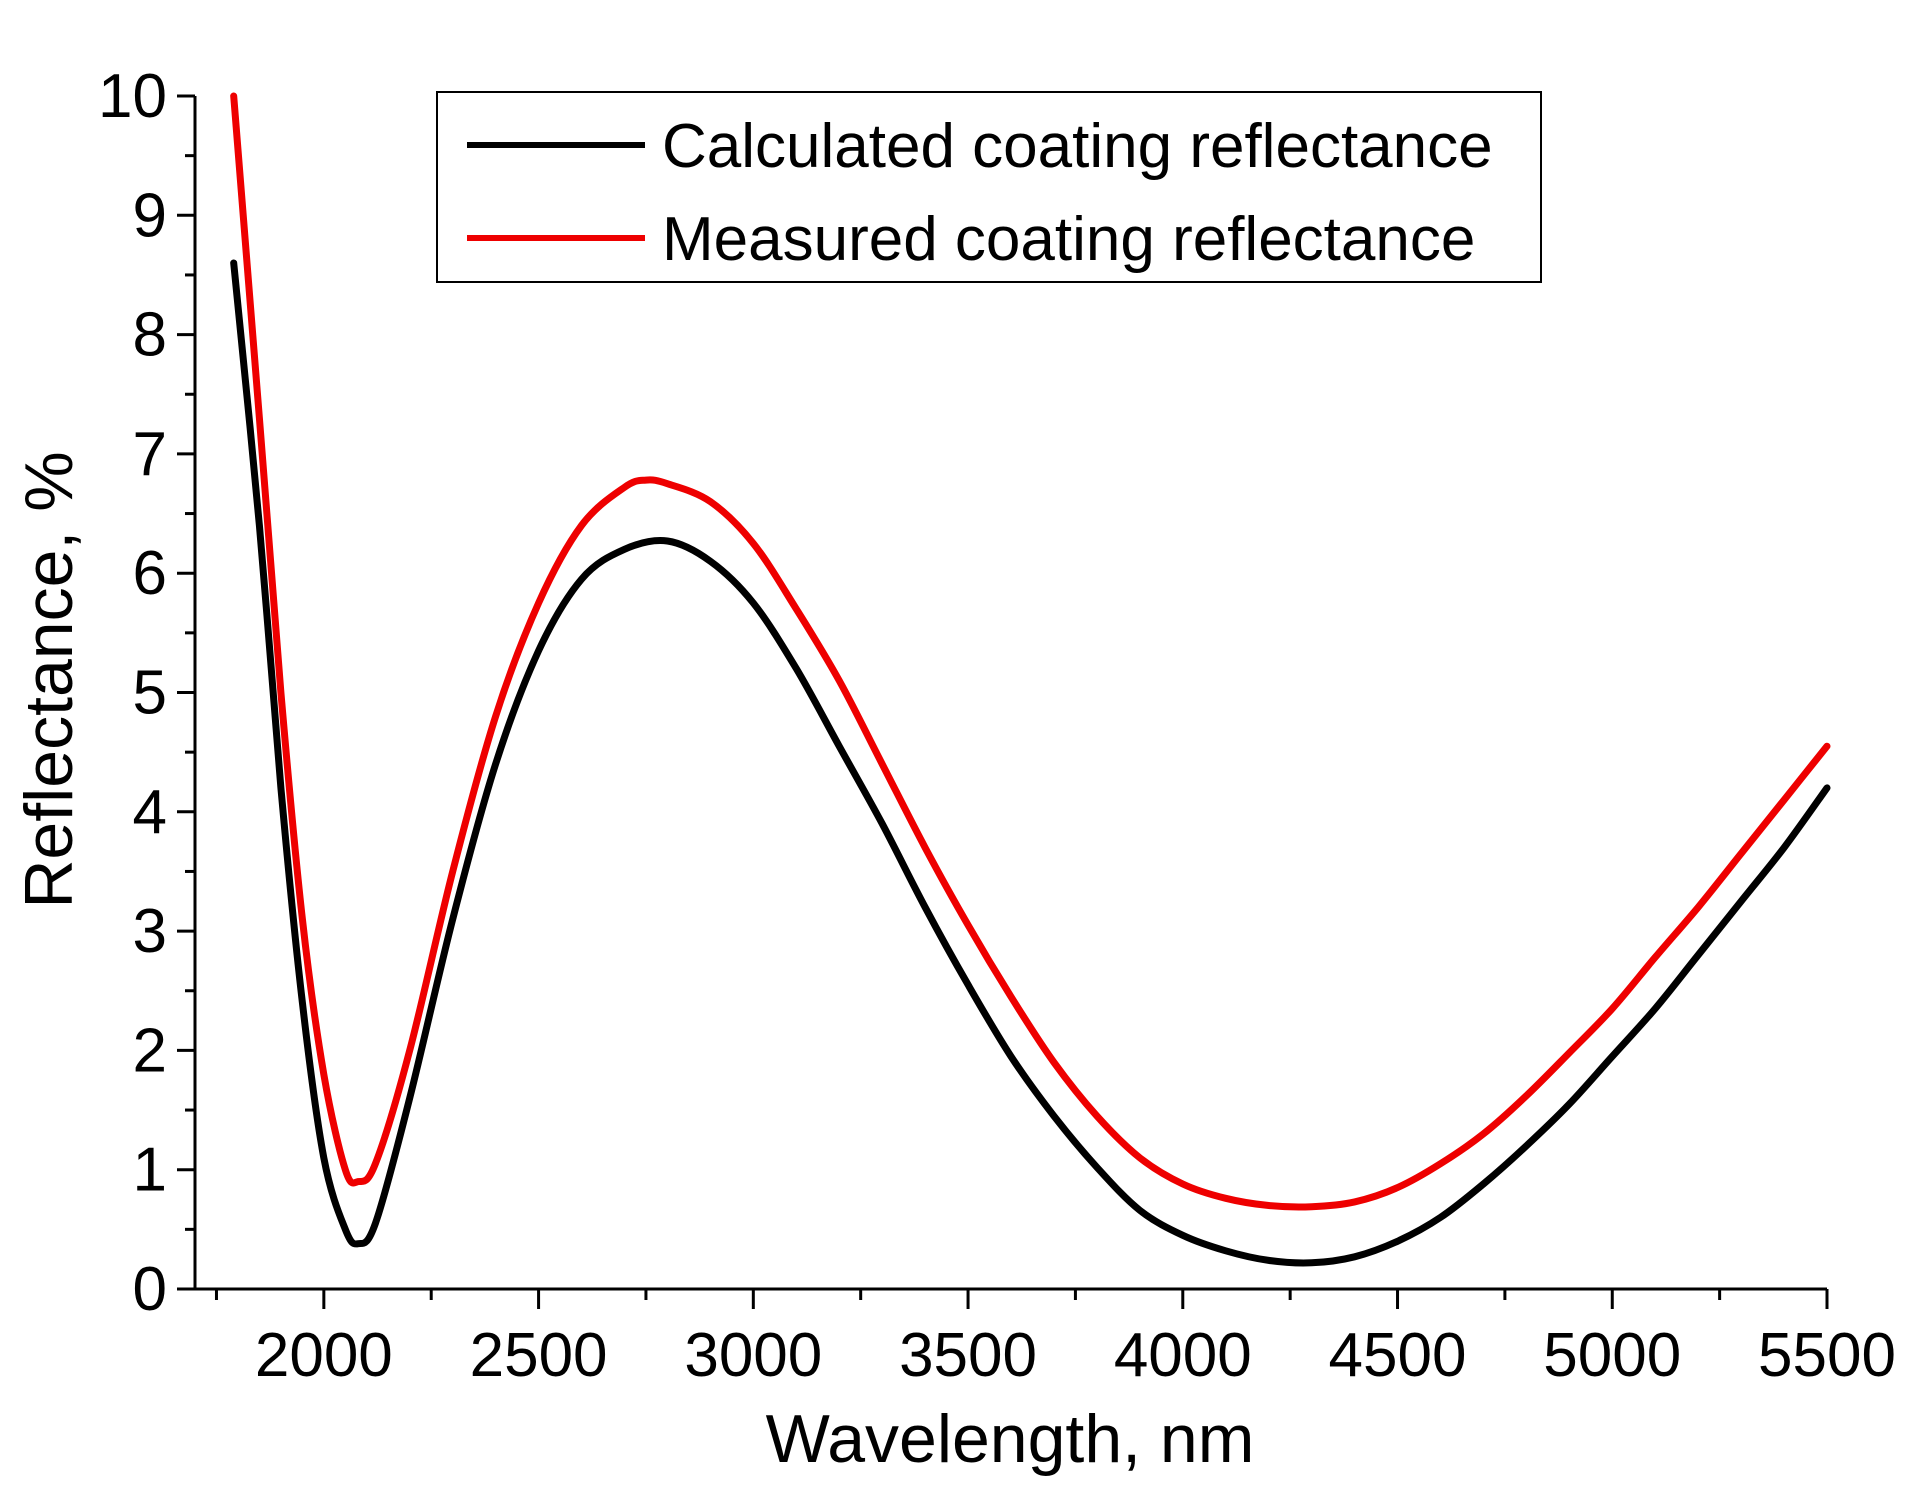  Describe the element at coordinates (150, 573) in the screenshot. I see `y-tick-label: 6` at that location.